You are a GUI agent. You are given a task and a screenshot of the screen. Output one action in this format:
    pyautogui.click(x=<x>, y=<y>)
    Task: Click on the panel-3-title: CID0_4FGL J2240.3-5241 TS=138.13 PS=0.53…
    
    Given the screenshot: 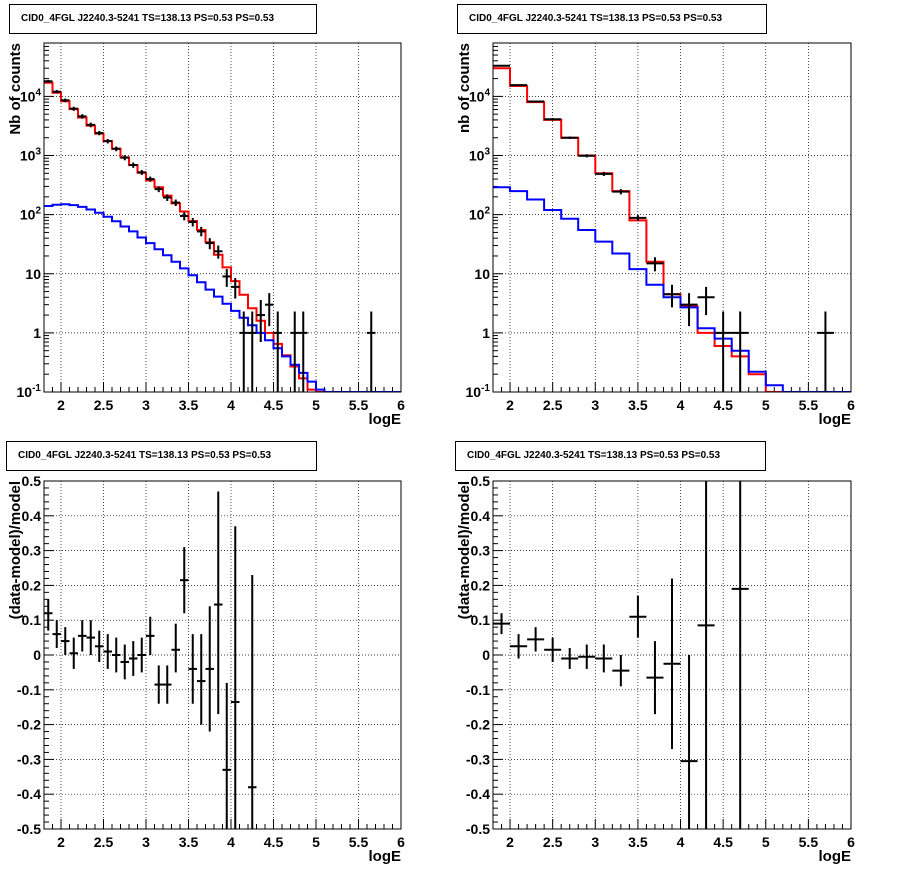 What is the action you would take?
    pyautogui.click(x=161, y=456)
    